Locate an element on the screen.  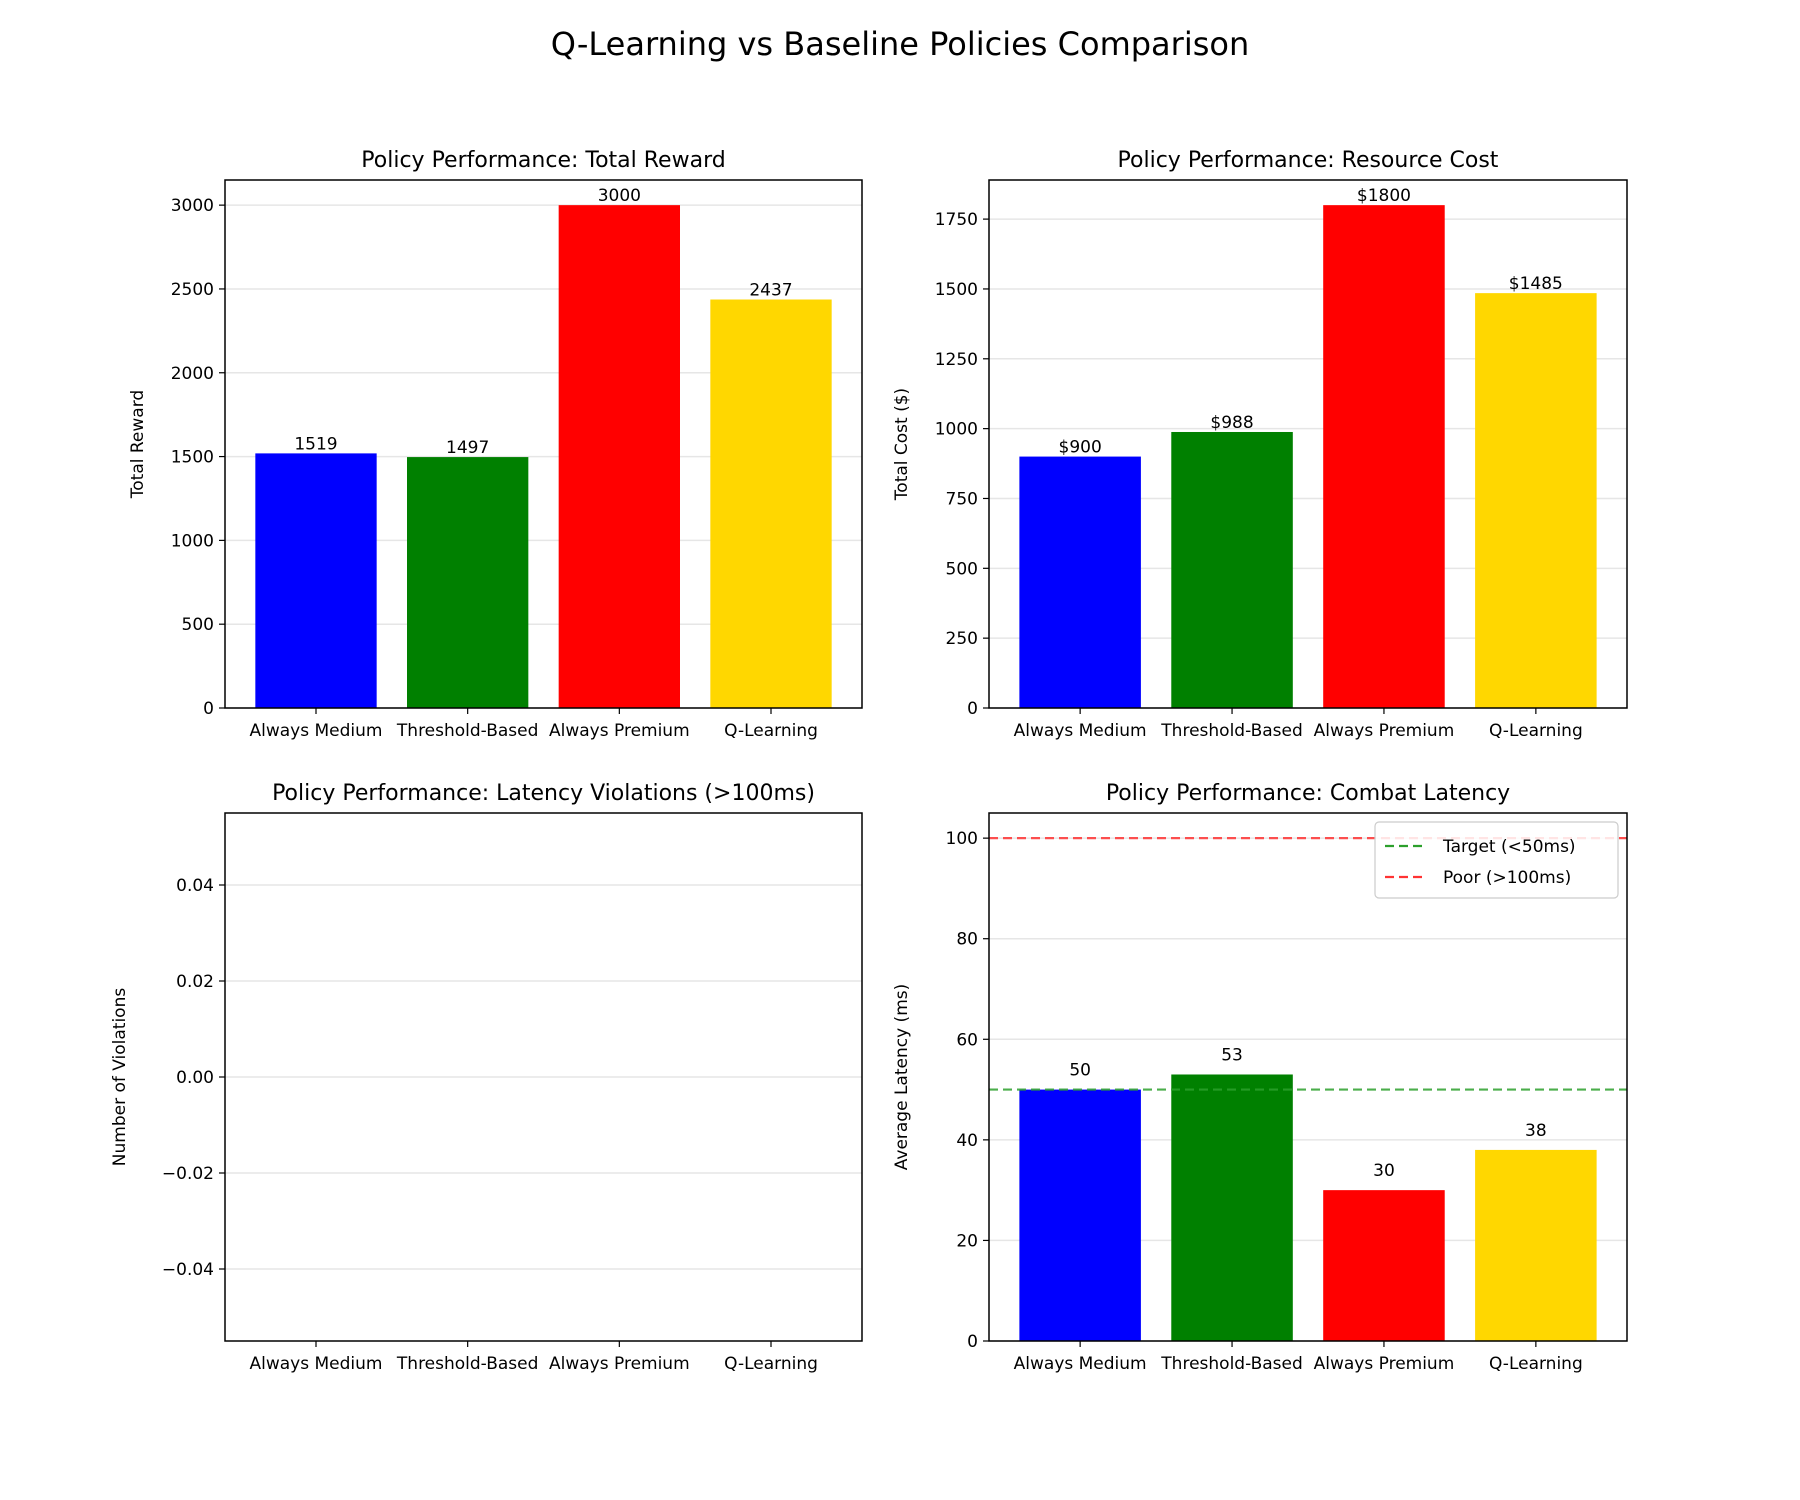
panel-title: Policy Performance: Resource Cost is located at coordinates (1308, 160).